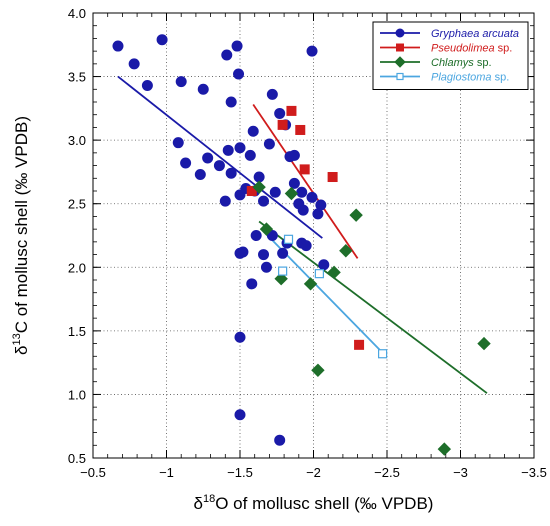 The image size is (550, 526). I want to click on legend-label: Chlamys sp., so click(461, 63).